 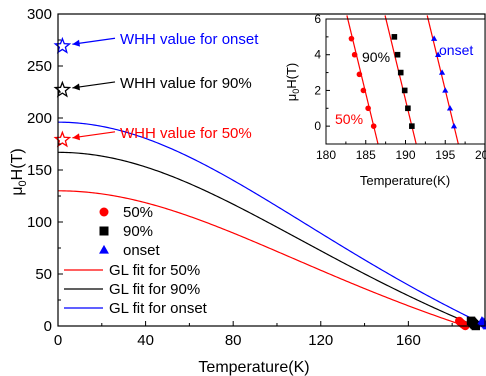 I want to click on legend-label: 90%, so click(x=138, y=231).